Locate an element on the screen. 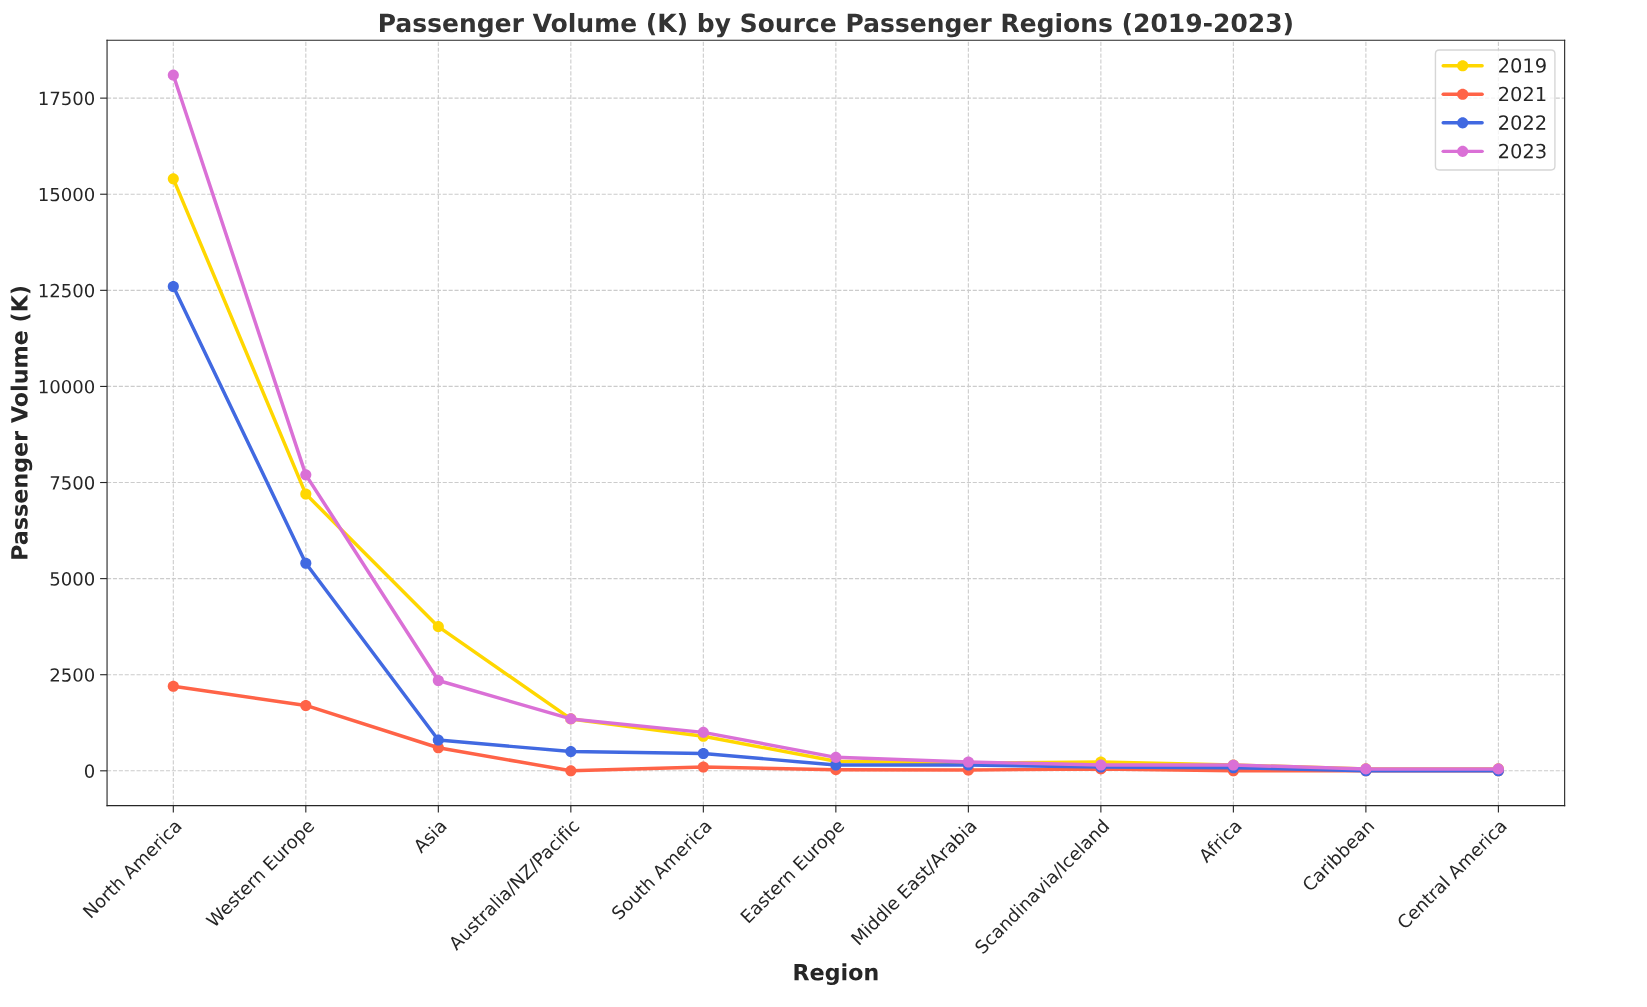 The image size is (1647, 1007). legend-label: 2019 is located at coordinates (1522, 65).